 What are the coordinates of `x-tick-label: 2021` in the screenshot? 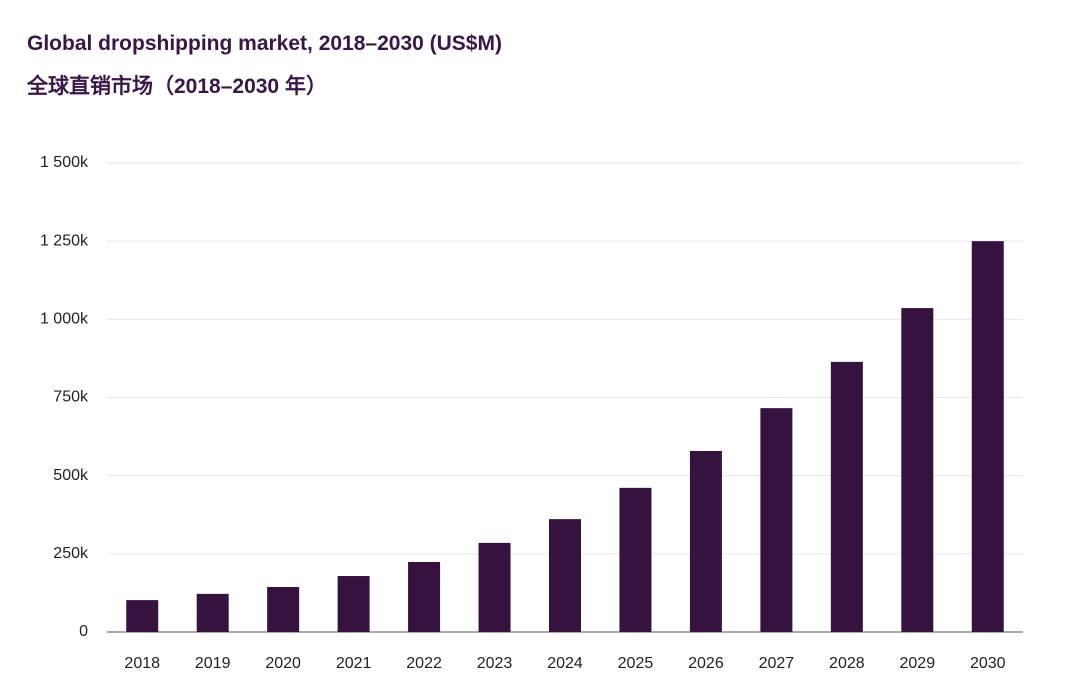 It's located at (354, 663).